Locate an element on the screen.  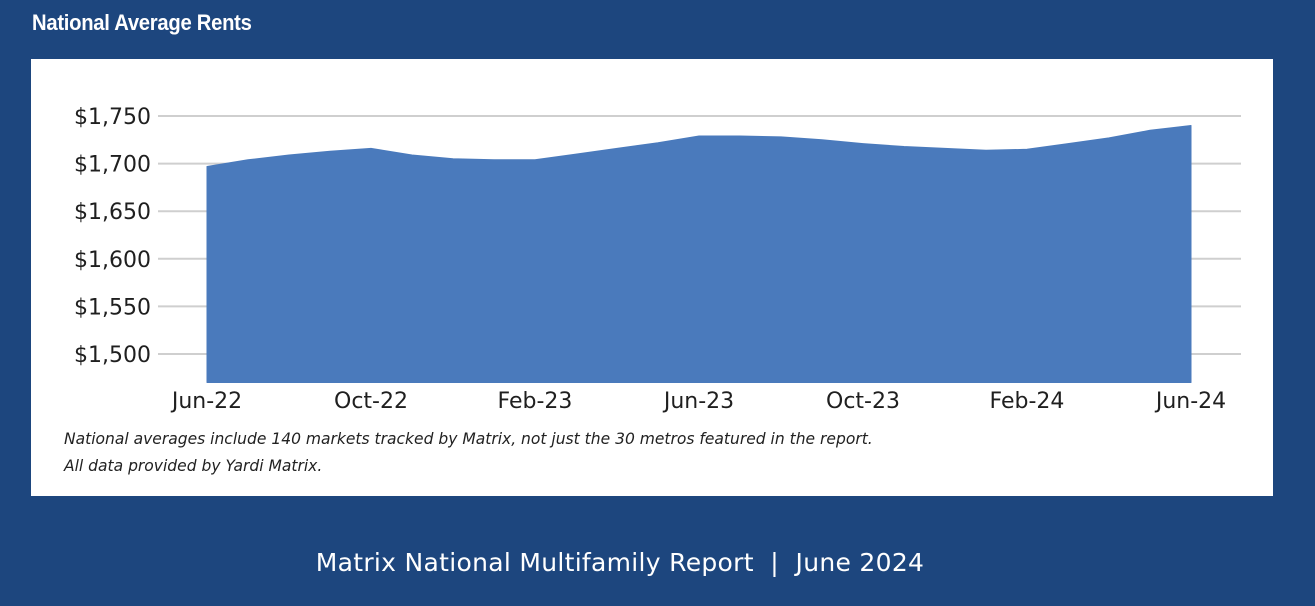
note-data-source: All data provided by Yardi Matrix. is located at coordinates (193, 465).